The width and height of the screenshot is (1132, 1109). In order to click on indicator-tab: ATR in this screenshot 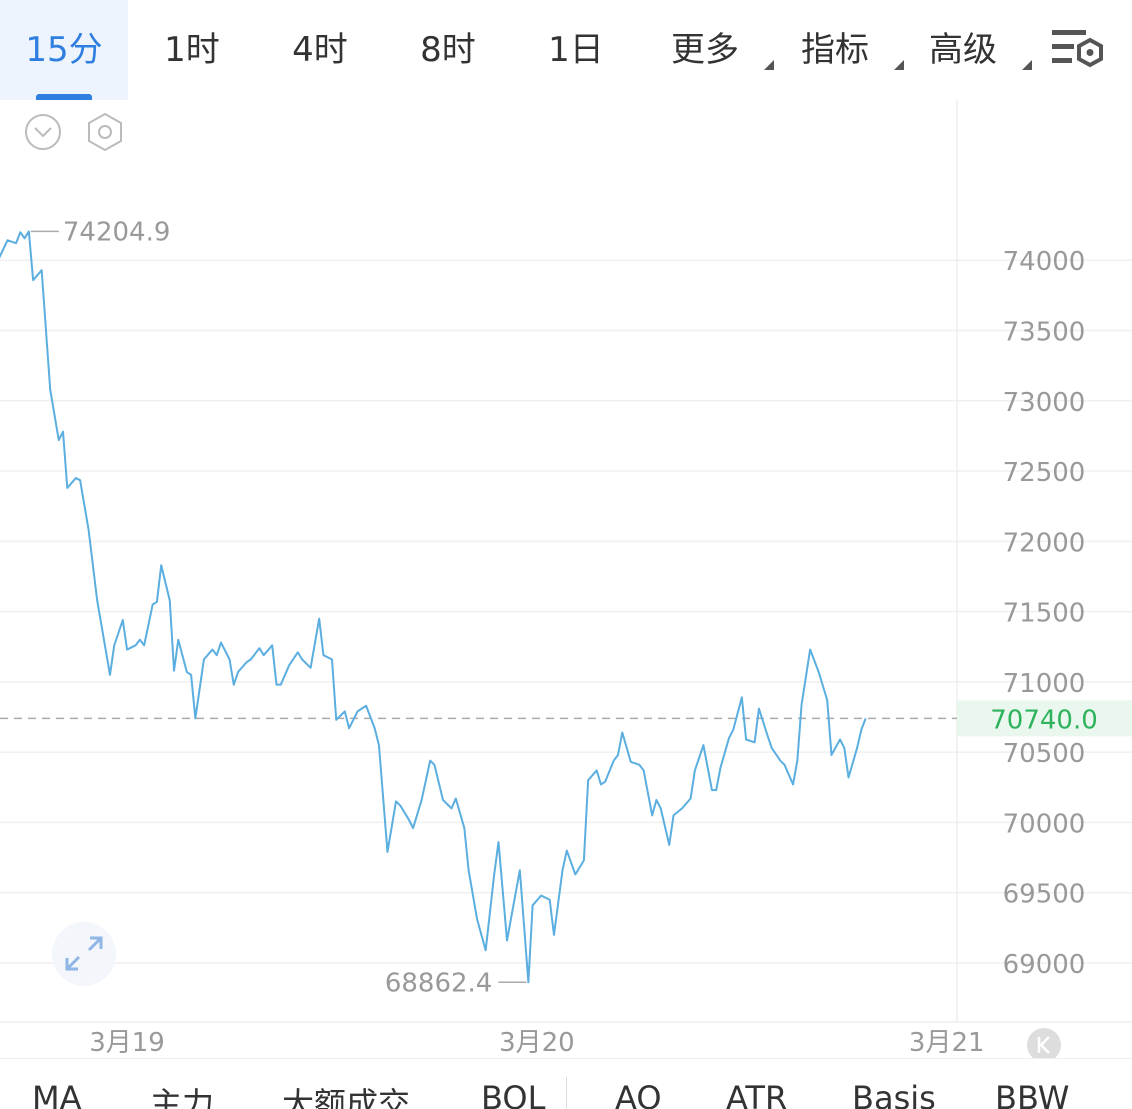, I will do `click(757, 1094)`.